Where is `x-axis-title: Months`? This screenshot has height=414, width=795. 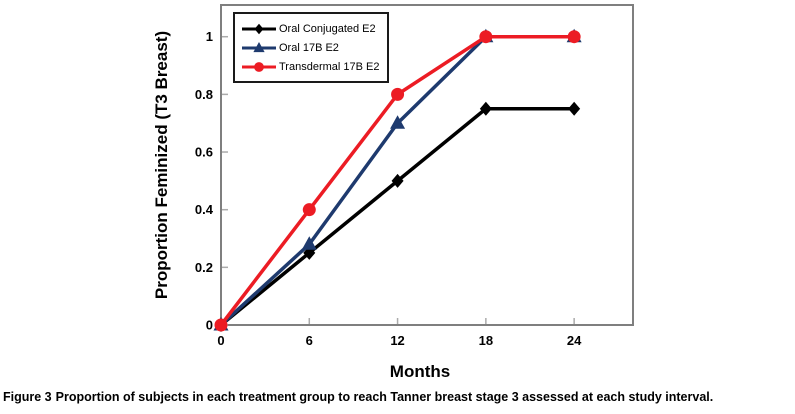 x-axis-title: Months is located at coordinates (420, 371).